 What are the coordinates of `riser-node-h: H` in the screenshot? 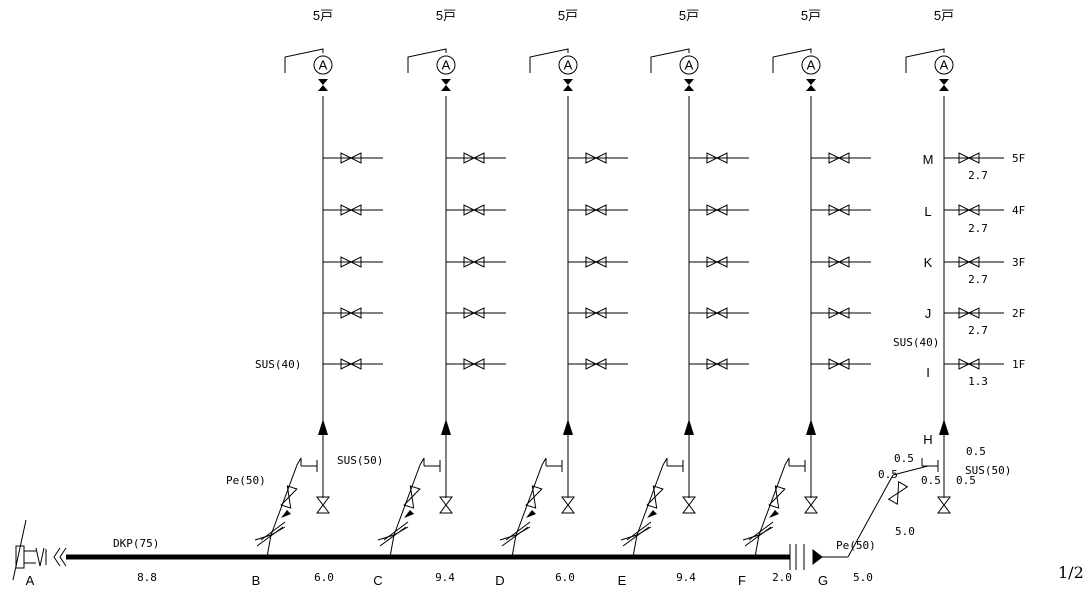 It's located at (927, 439).